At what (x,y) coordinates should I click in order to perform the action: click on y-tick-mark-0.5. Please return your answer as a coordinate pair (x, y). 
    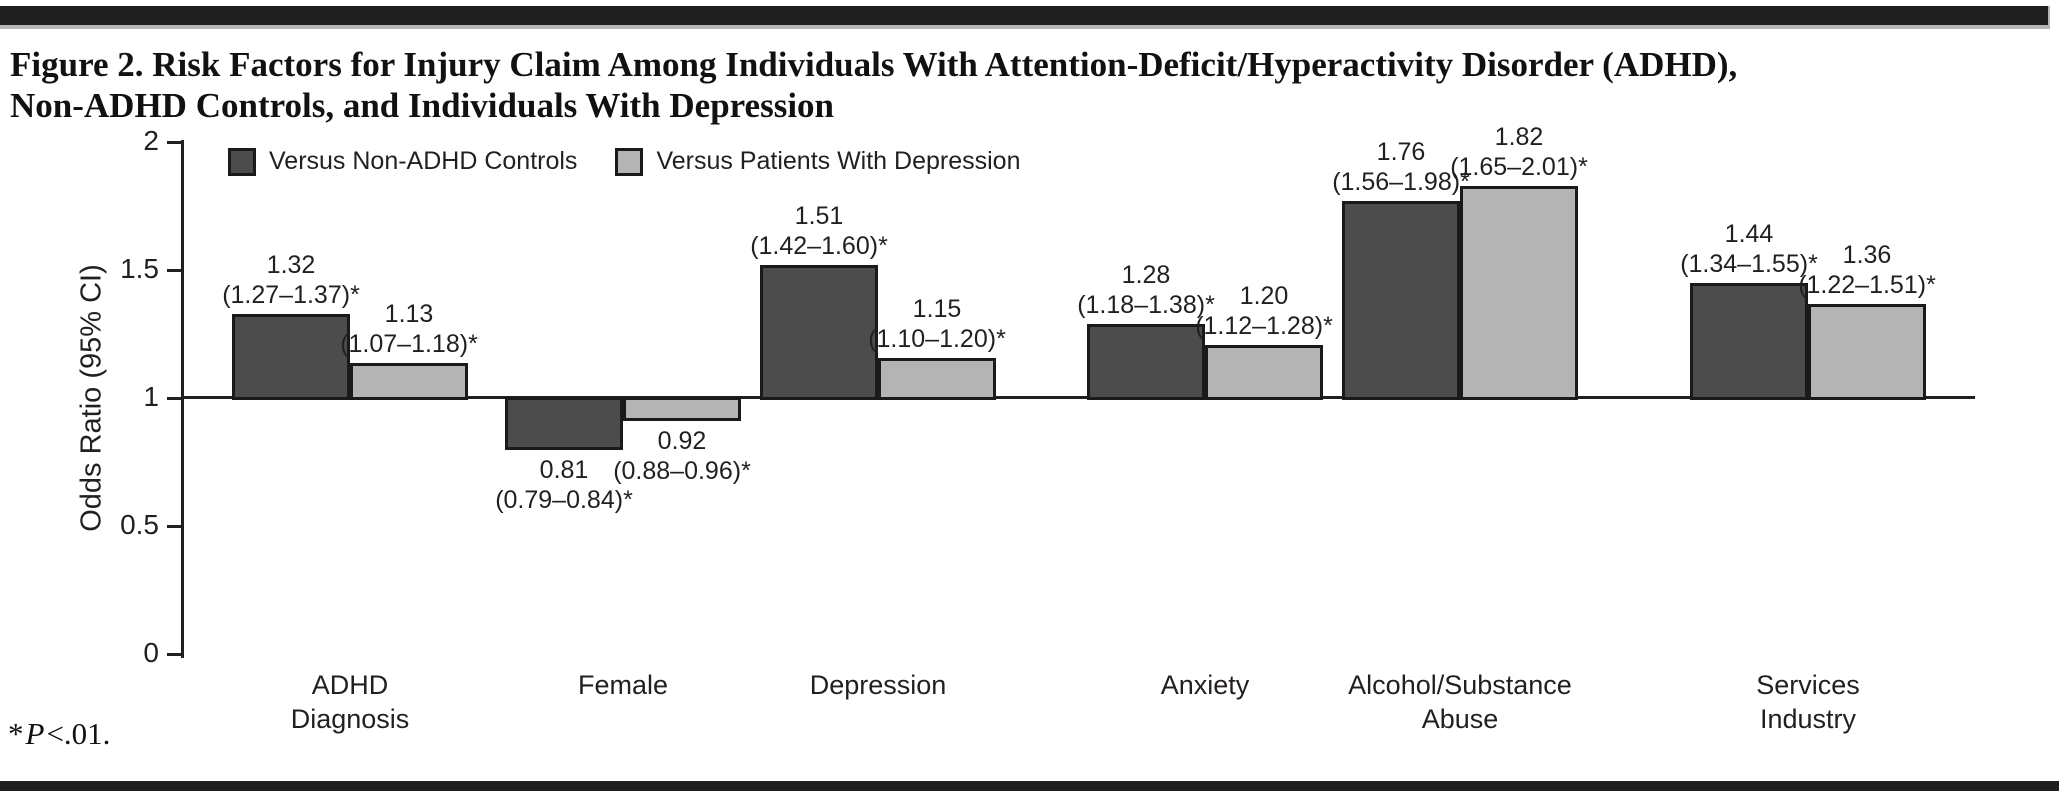
    Looking at the image, I should click on (175, 526).